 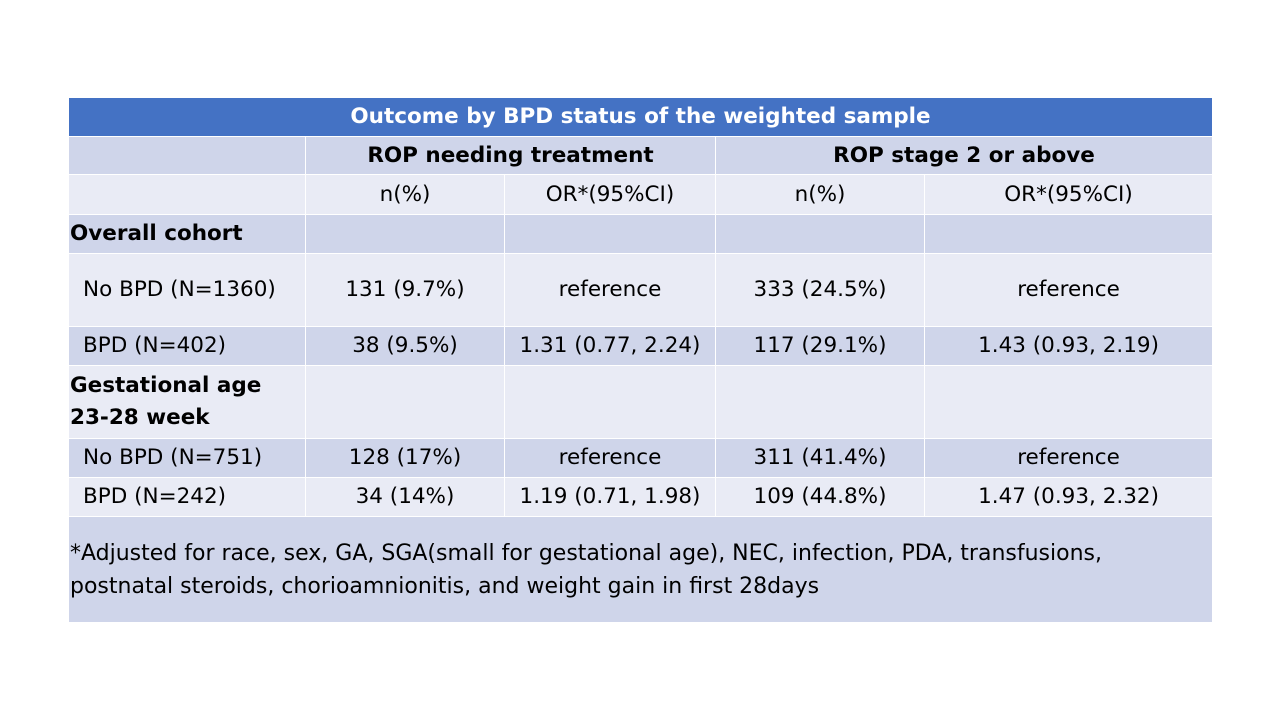 I want to click on group-header-rop-stage2: ROP stage 2 or above, so click(x=964, y=155).